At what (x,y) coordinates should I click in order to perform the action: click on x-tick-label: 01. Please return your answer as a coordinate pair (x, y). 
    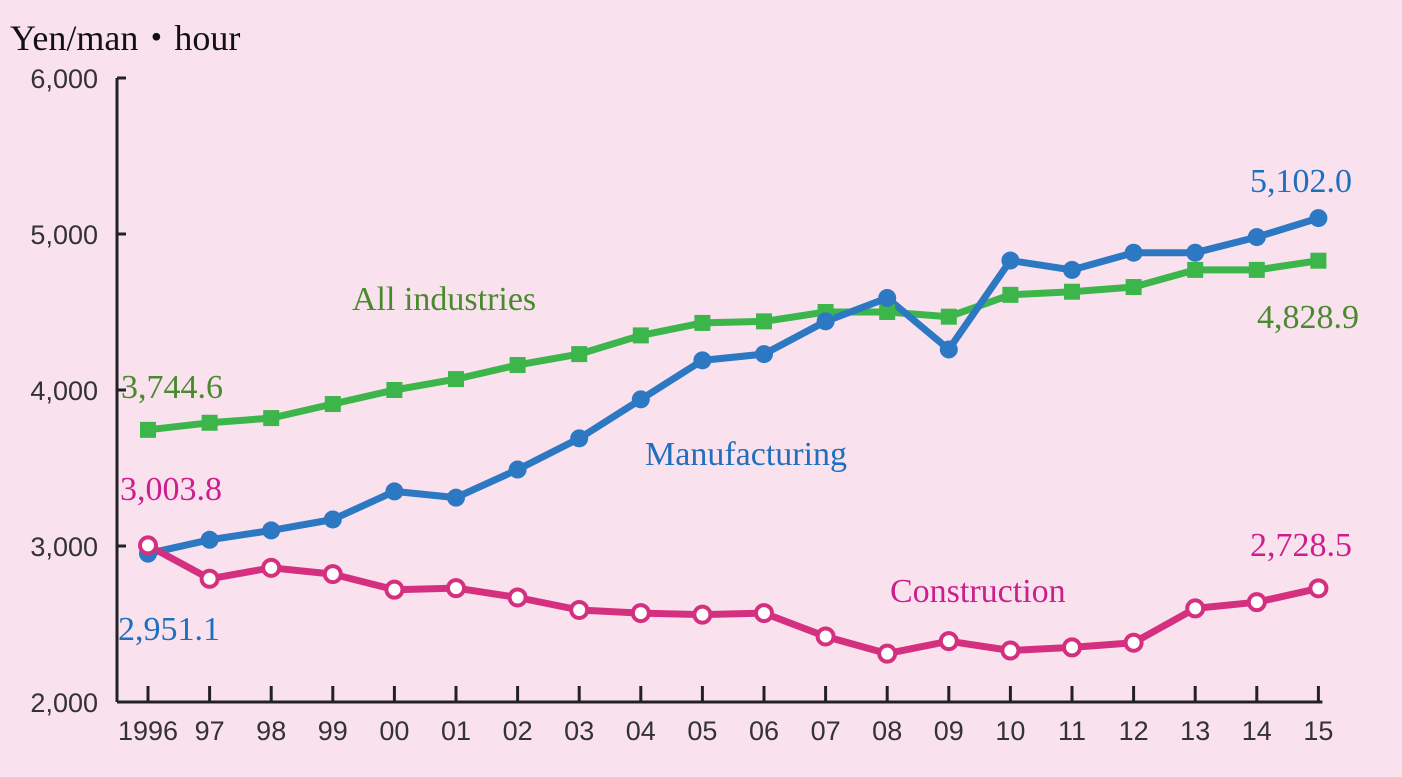
    Looking at the image, I should click on (456, 731).